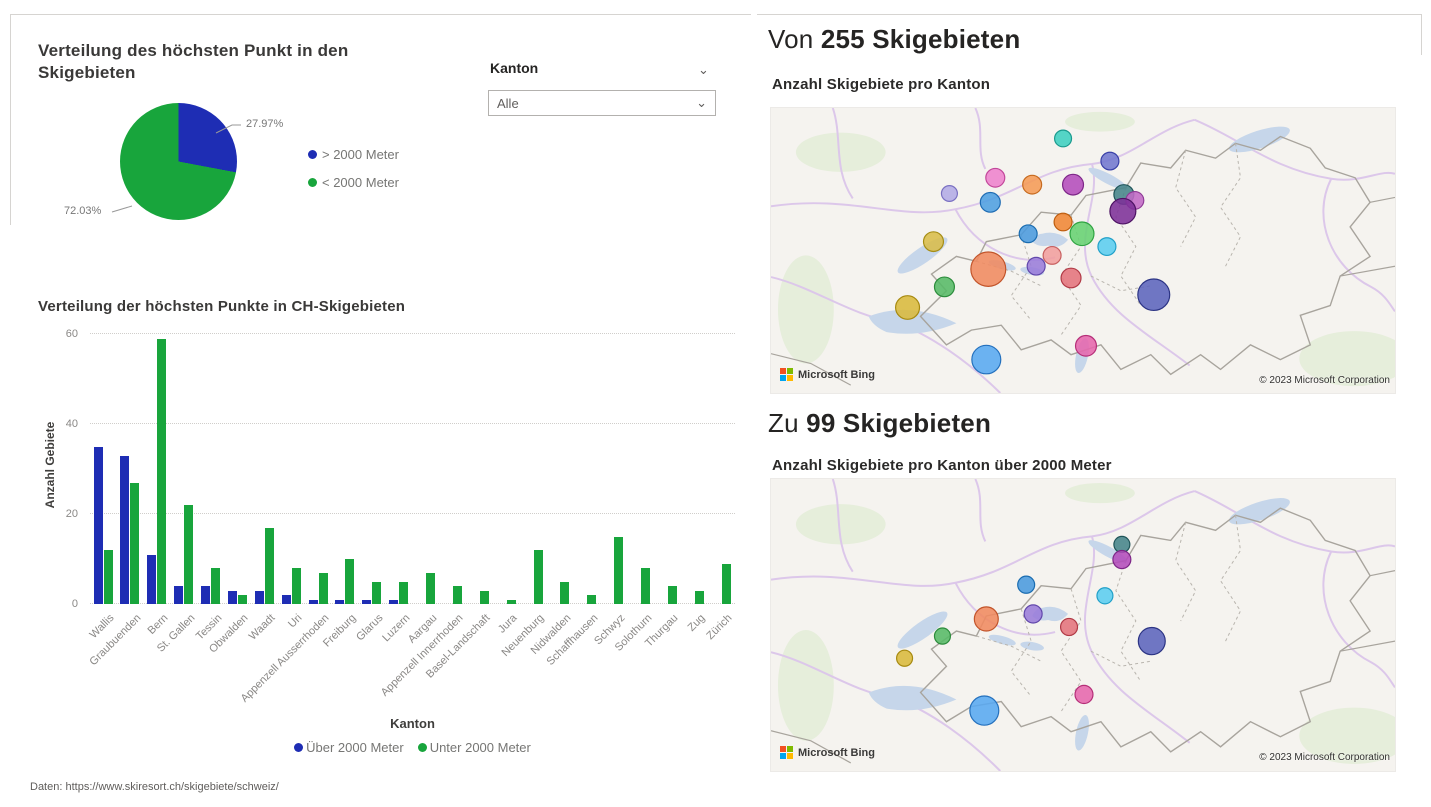 The height and width of the screenshot is (807, 1431). Describe the element at coordinates (508, 103) in the screenshot. I see `kanton-dropdown-value: Alle` at that location.